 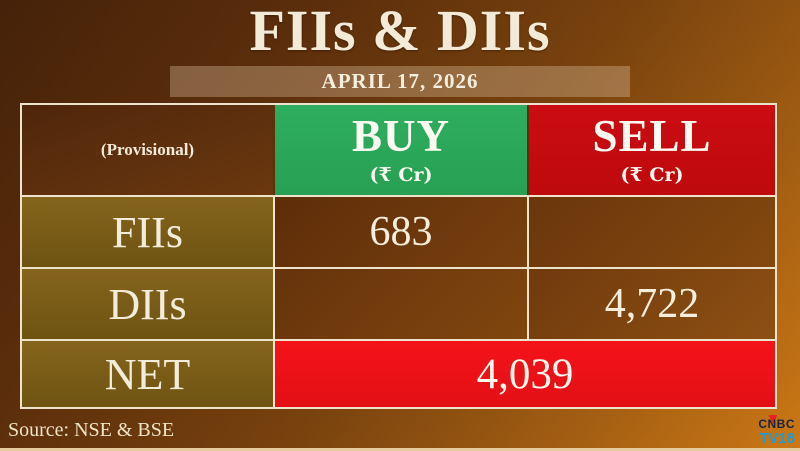 What do you see at coordinates (400, 449) in the screenshot?
I see `bottom-strip` at bounding box center [400, 449].